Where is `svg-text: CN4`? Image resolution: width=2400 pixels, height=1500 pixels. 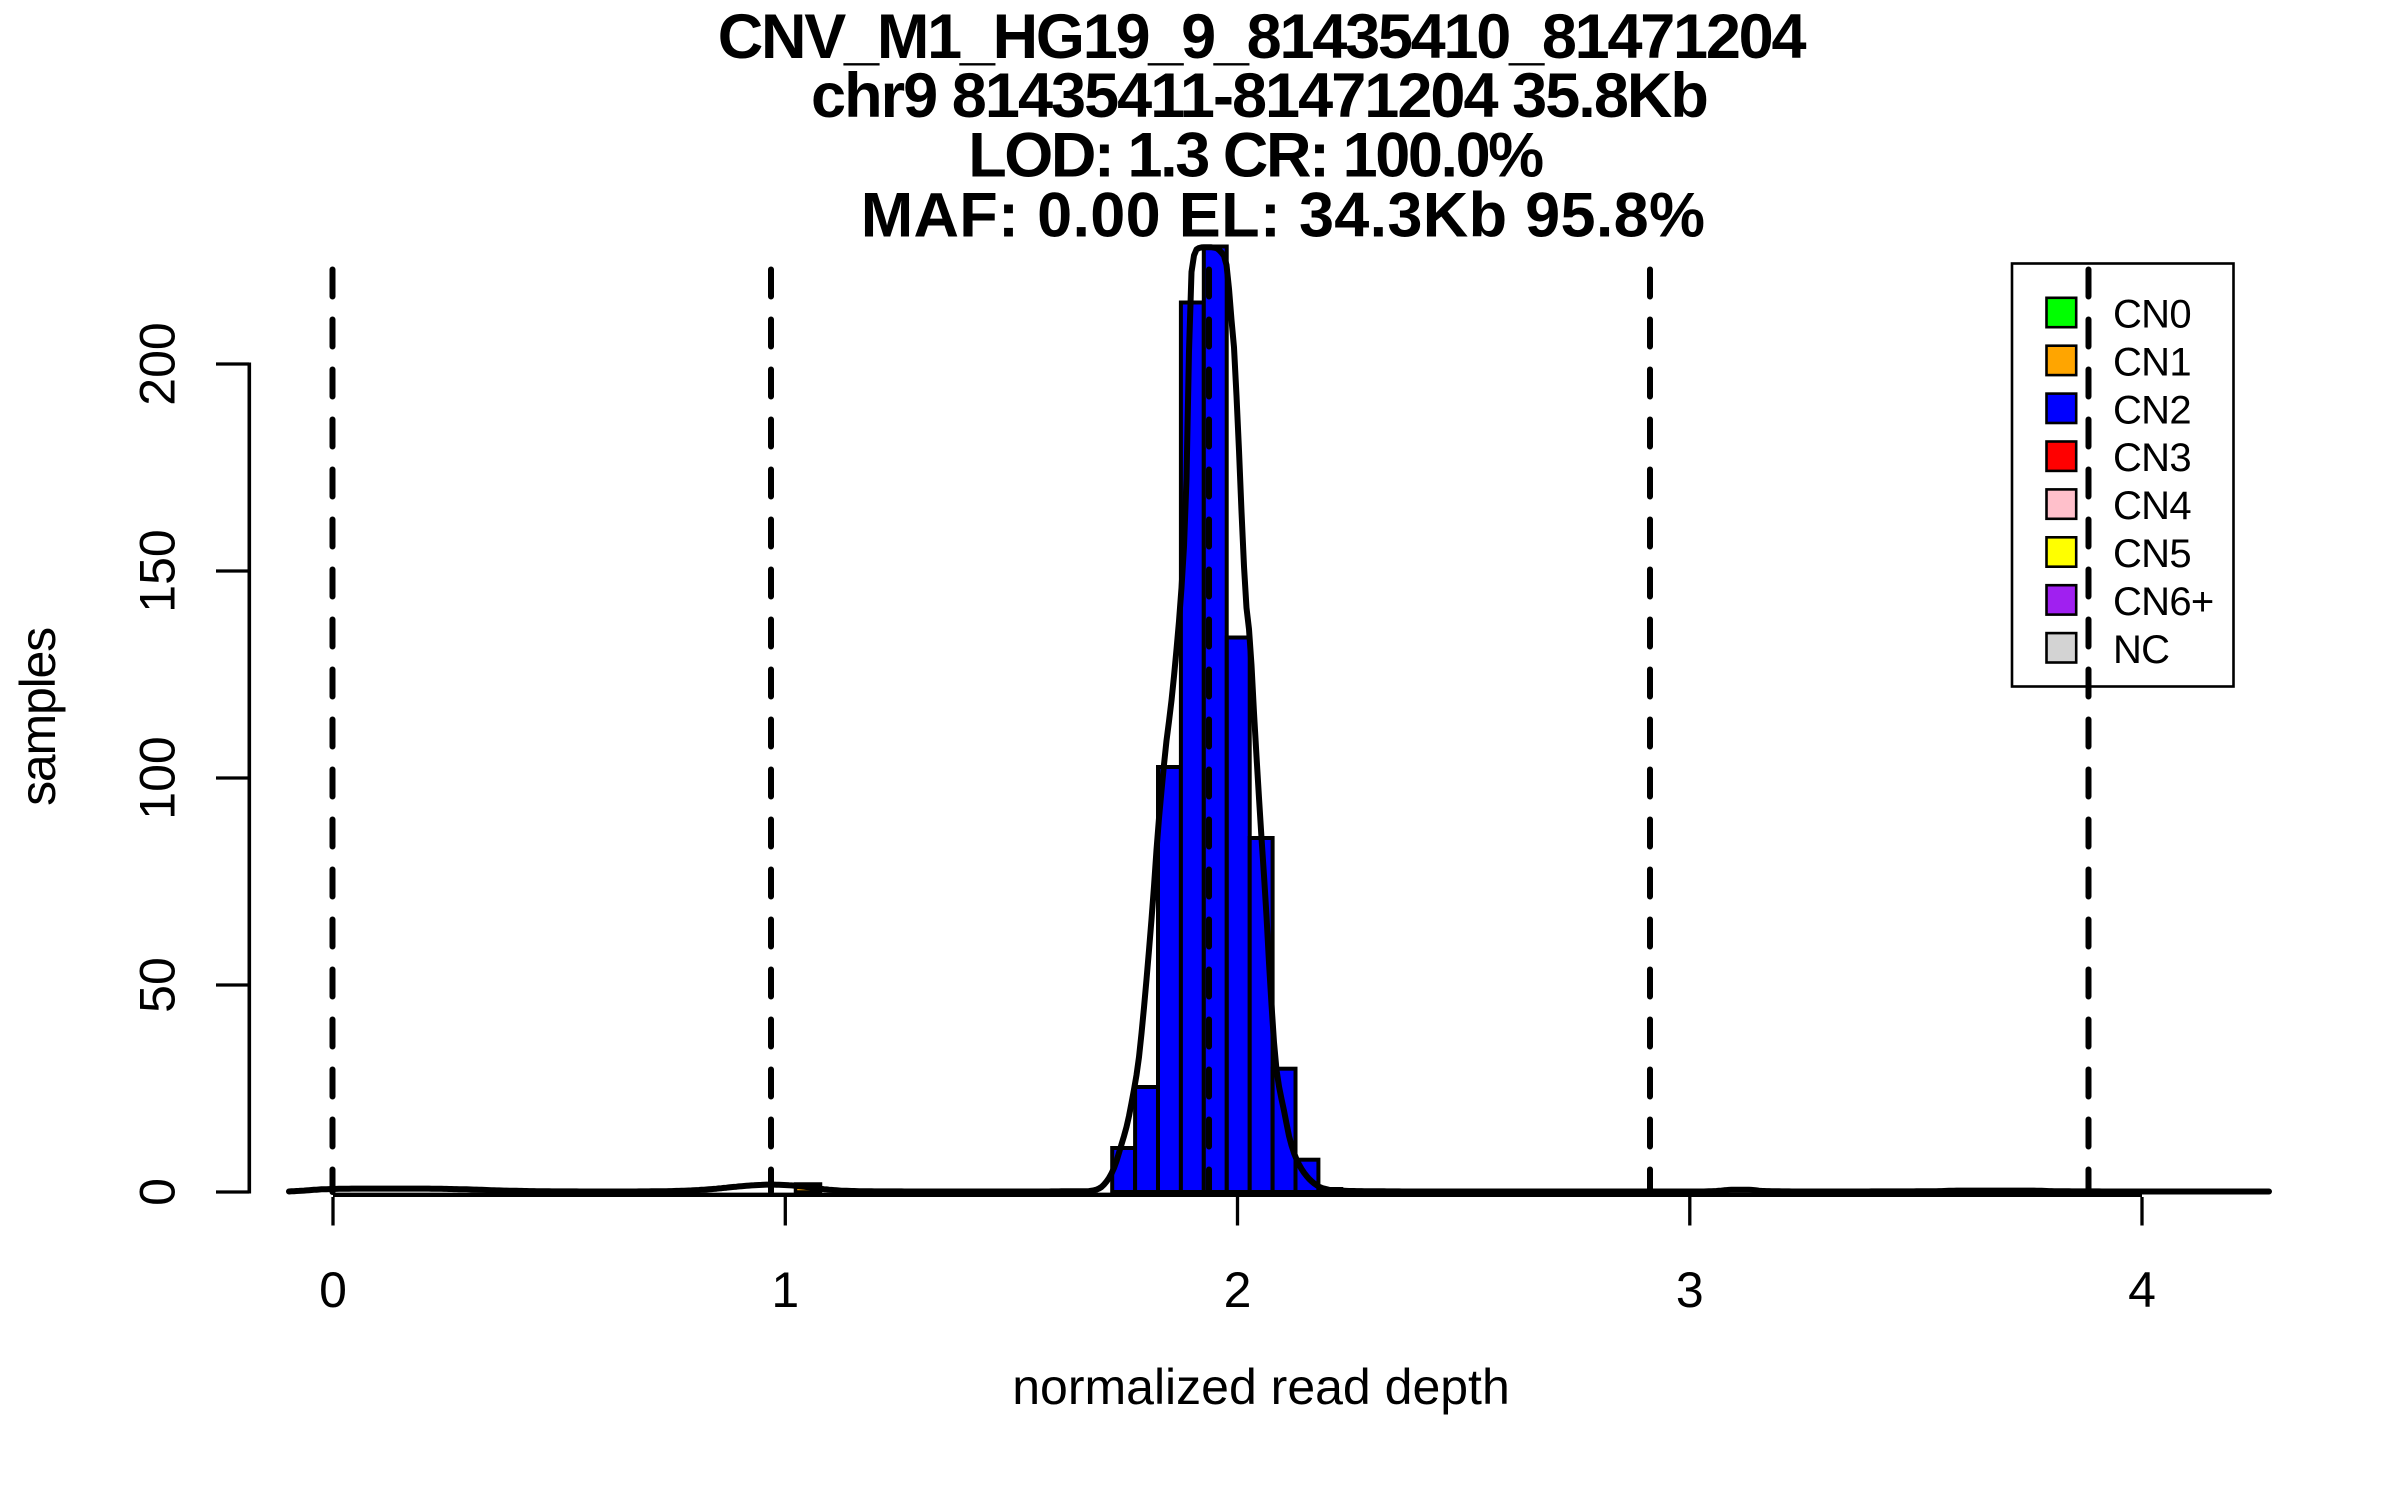 svg-text: CN4 is located at coordinates (2152, 506).